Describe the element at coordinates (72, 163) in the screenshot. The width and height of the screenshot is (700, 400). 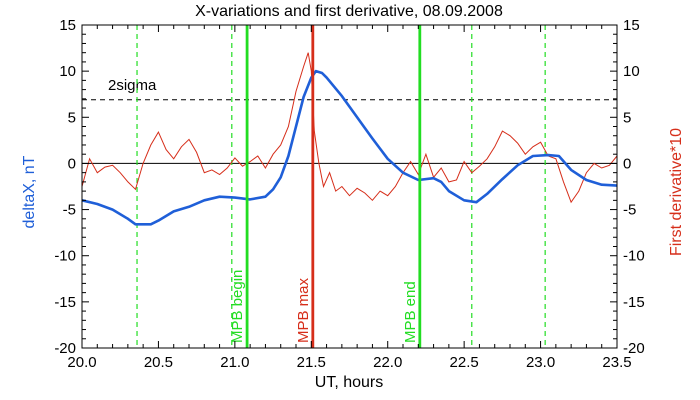
I see `y-tick-label-left: 0` at that location.